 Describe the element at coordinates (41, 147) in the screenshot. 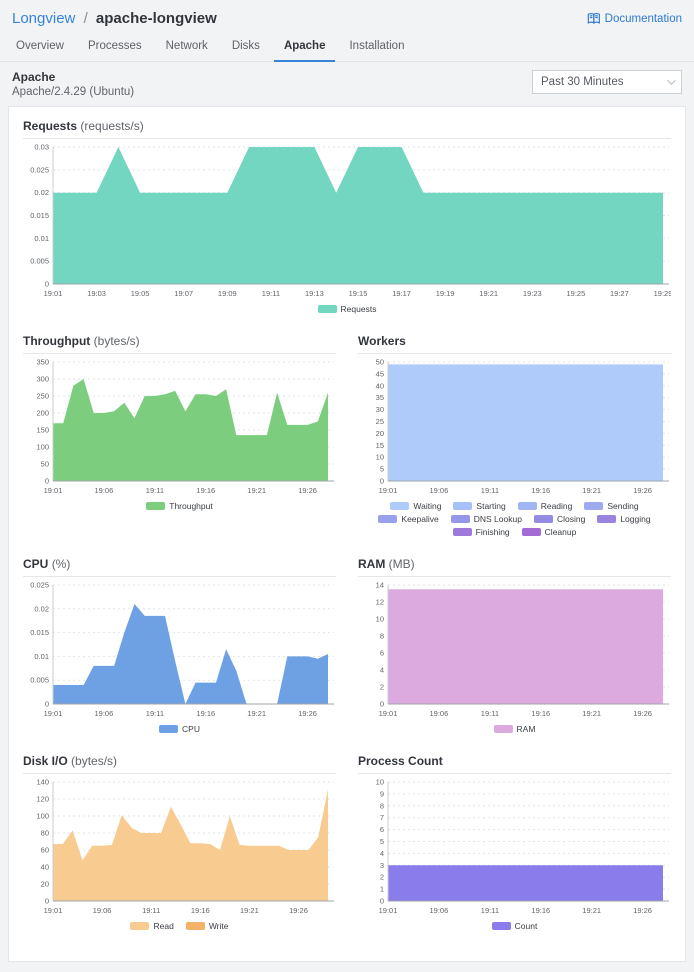

I see `svg-text: 0.03` at that location.